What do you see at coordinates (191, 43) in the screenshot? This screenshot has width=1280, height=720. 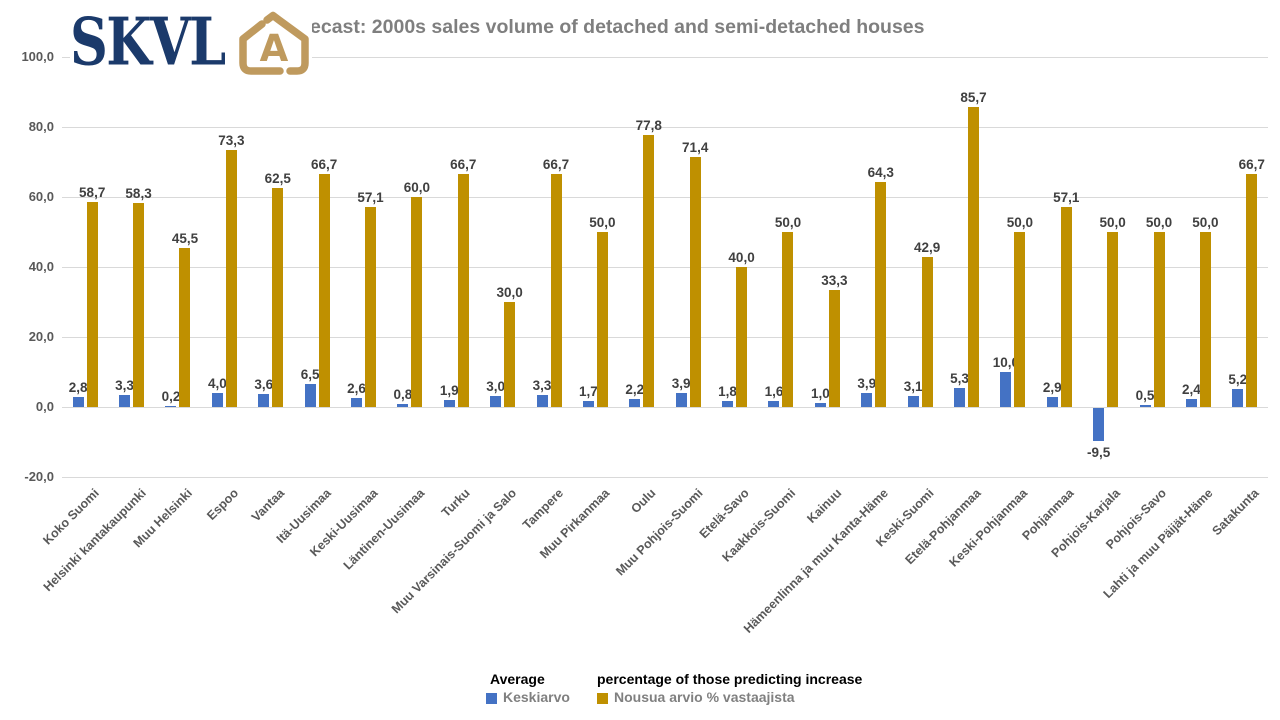 I see `skvl-logo: SKVL A` at bounding box center [191, 43].